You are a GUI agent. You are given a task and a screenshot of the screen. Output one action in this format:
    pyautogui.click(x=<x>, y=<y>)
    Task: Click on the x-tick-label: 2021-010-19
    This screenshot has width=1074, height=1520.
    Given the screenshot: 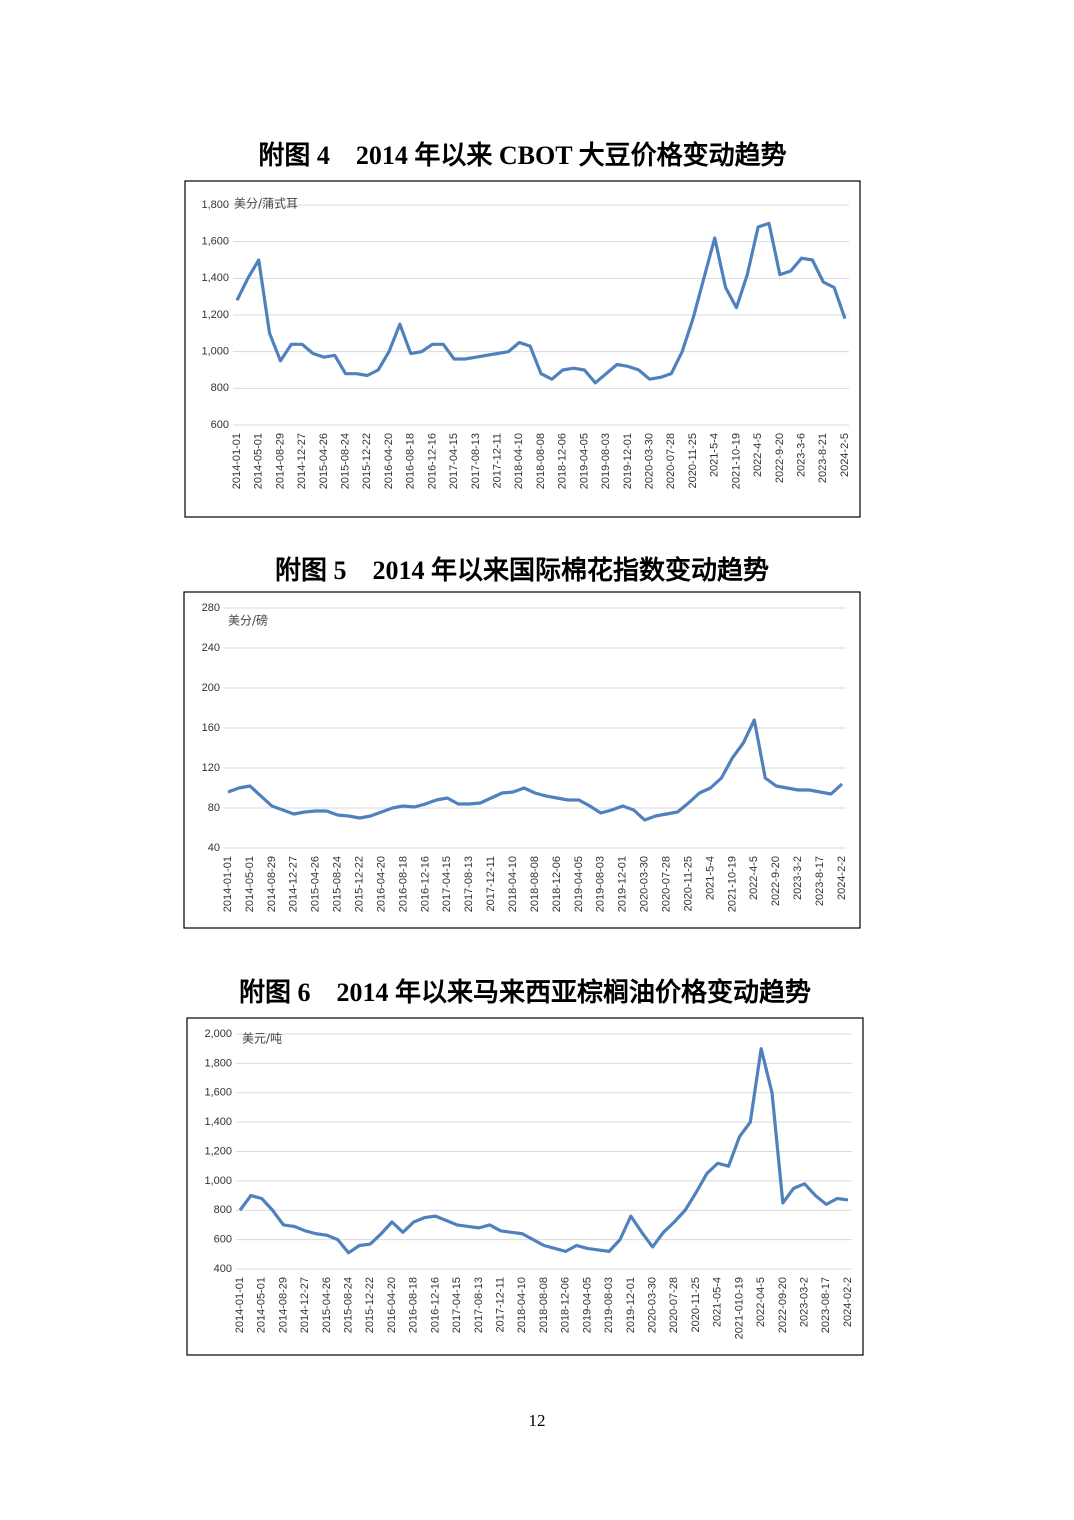 What is the action you would take?
    pyautogui.click(x=739, y=1308)
    